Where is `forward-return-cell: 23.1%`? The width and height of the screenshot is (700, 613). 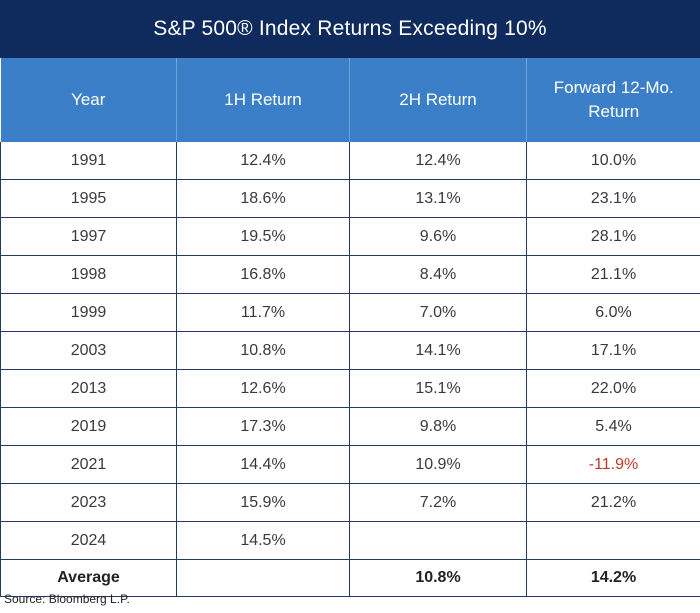 forward-return-cell: 23.1% is located at coordinates (613, 198).